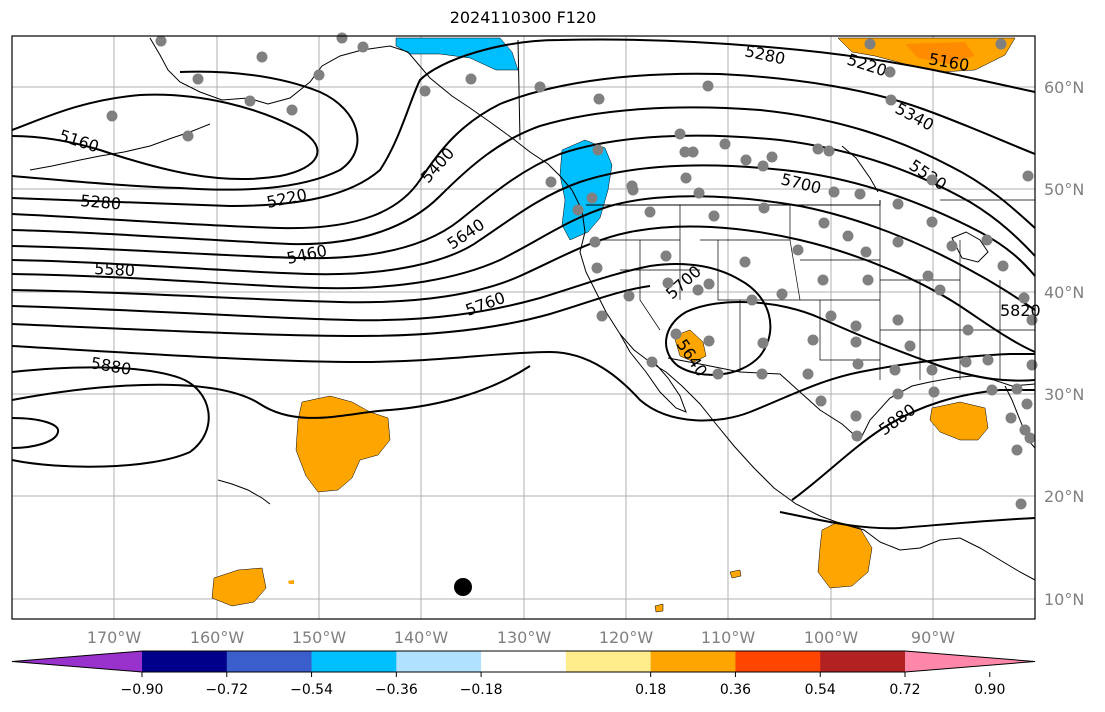 The height and width of the screenshot is (712, 1105). Describe the element at coordinates (524, 637) in the screenshot. I see `lon-label-130w: 130°W` at that location.